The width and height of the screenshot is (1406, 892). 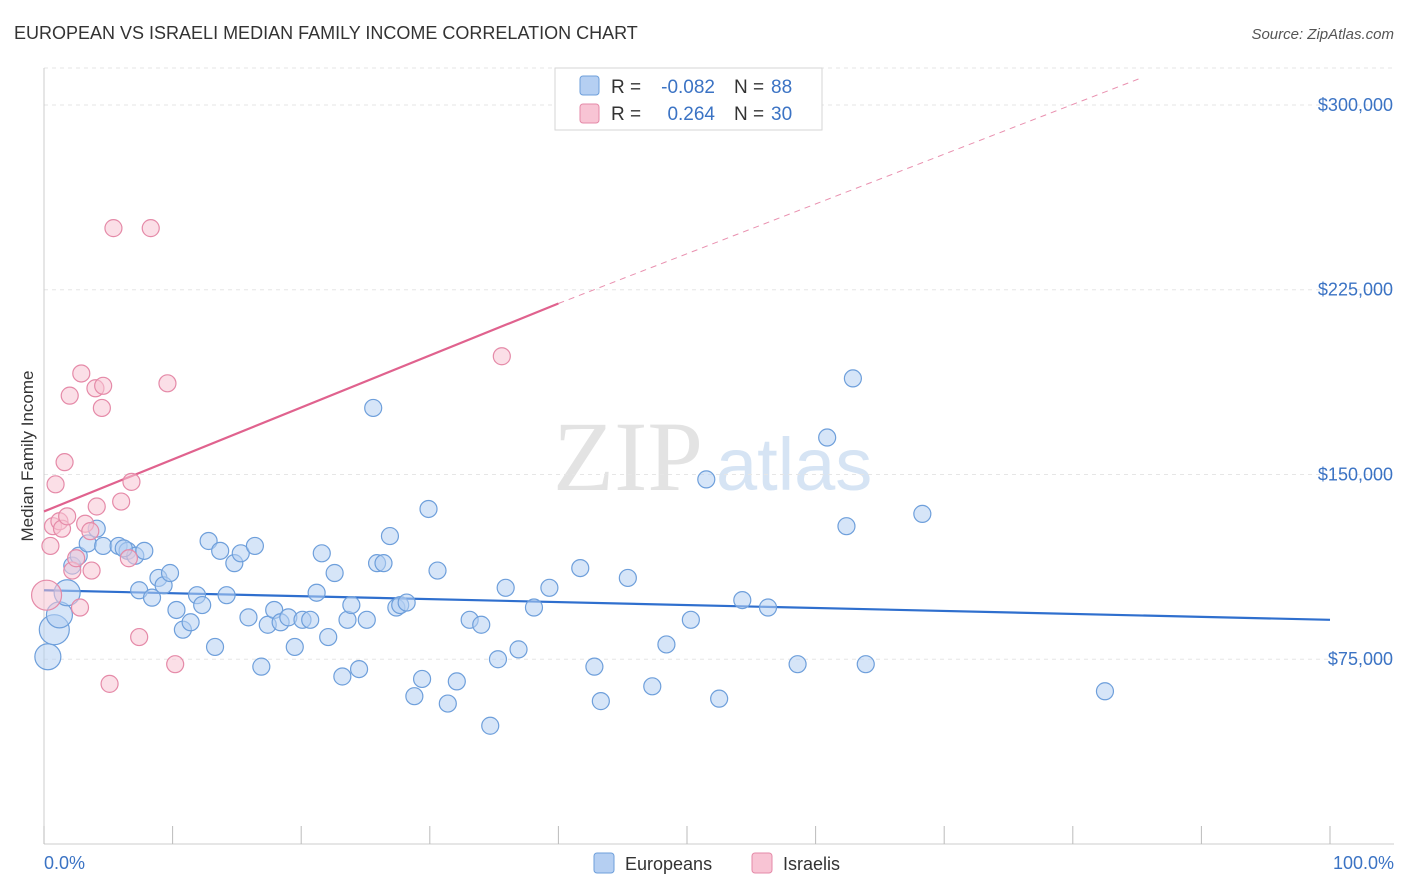 What do you see at coordinates (762, 863) in the screenshot?
I see `bottom-legend-swatch-israelis` at bounding box center [762, 863].